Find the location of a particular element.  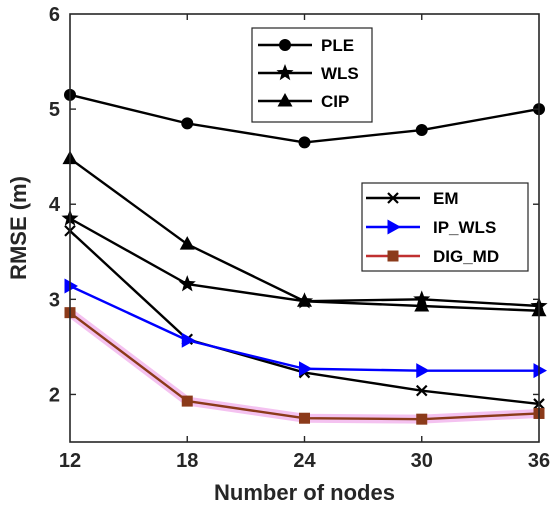

legend-label-dig-md: DIG_MD is located at coordinates (466, 256).